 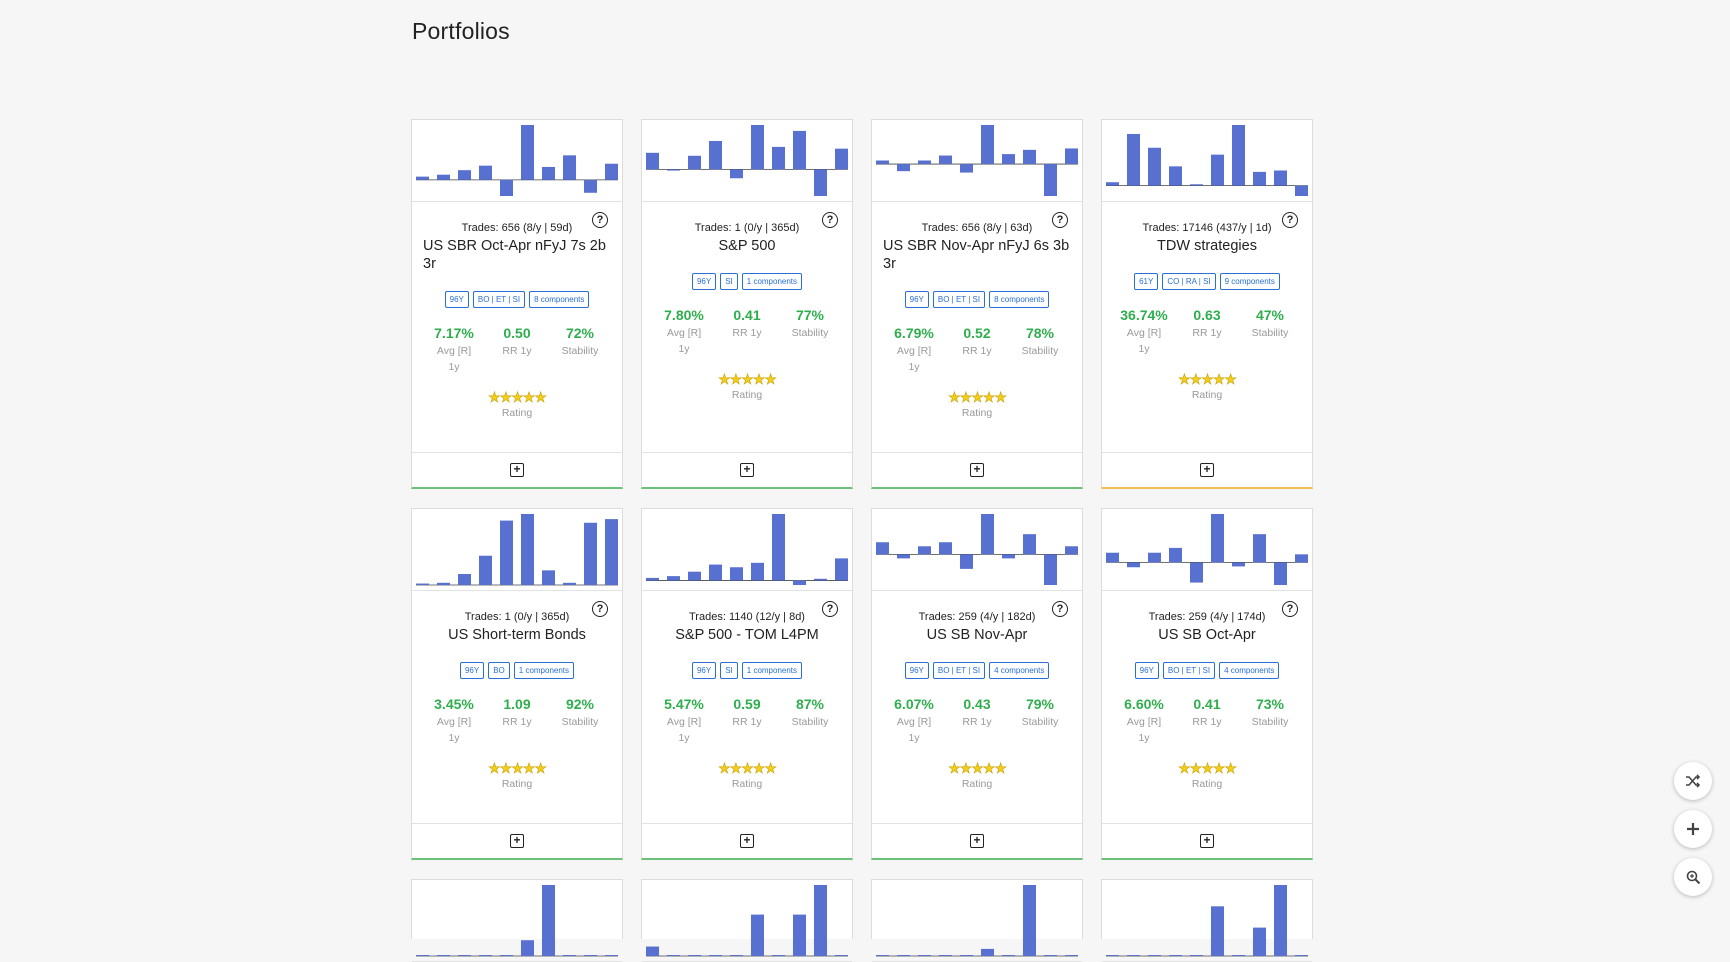 What do you see at coordinates (747, 246) in the screenshot?
I see `portfolio-name: S&P 500` at bounding box center [747, 246].